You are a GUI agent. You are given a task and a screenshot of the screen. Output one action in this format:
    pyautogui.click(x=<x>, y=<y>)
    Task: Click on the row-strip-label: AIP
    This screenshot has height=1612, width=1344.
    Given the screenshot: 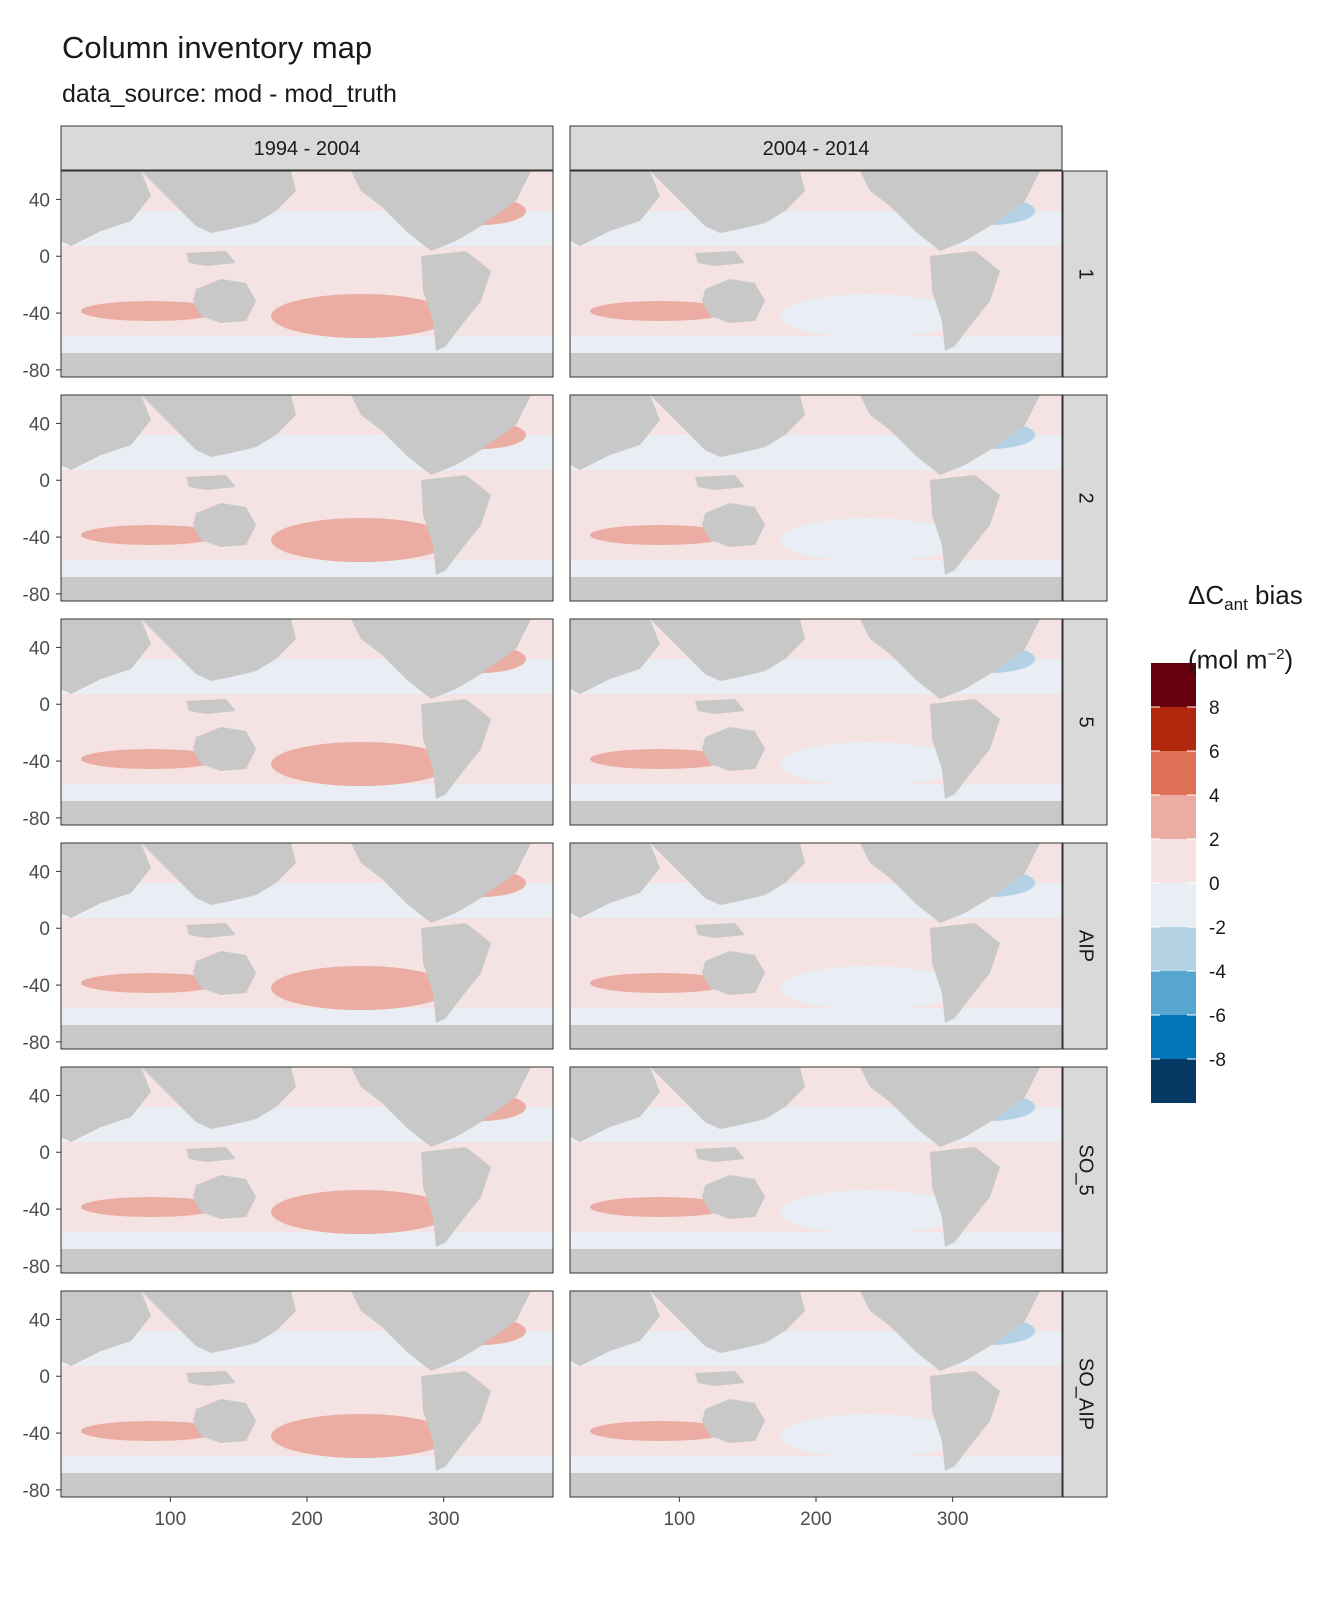 What is the action you would take?
    pyautogui.click(x=1086, y=946)
    